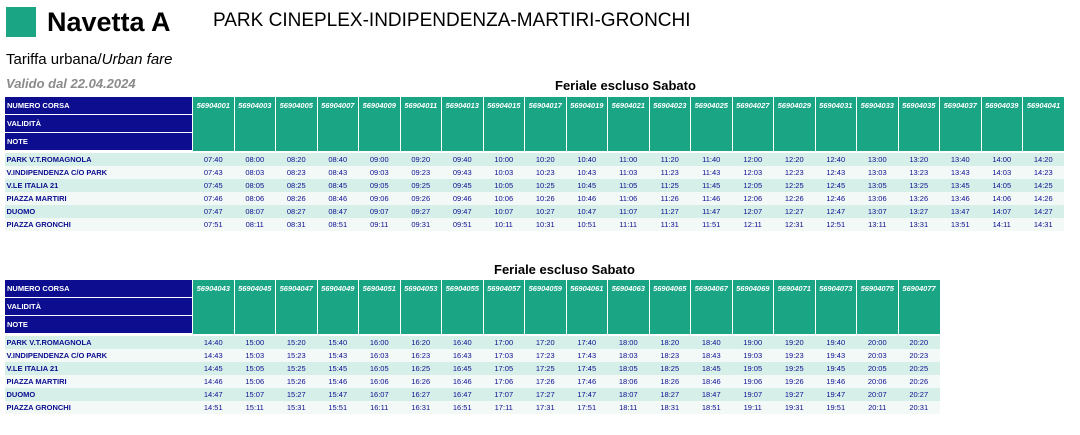 The image size is (1080, 435). Describe the element at coordinates (255, 198) in the screenshot. I see `departure-time: 08:06` at that location.